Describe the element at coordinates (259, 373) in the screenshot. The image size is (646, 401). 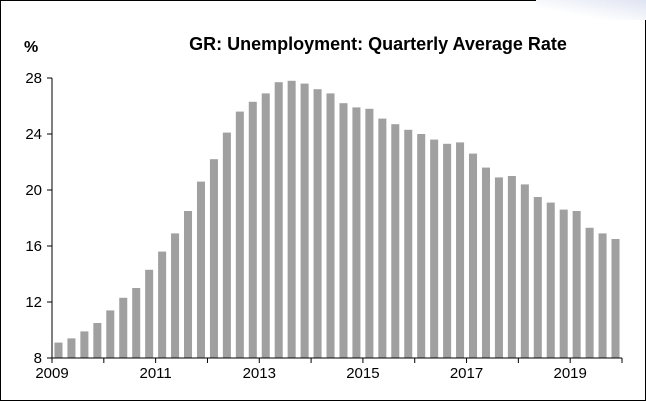
I see `x-tick-label: 2013` at that location.